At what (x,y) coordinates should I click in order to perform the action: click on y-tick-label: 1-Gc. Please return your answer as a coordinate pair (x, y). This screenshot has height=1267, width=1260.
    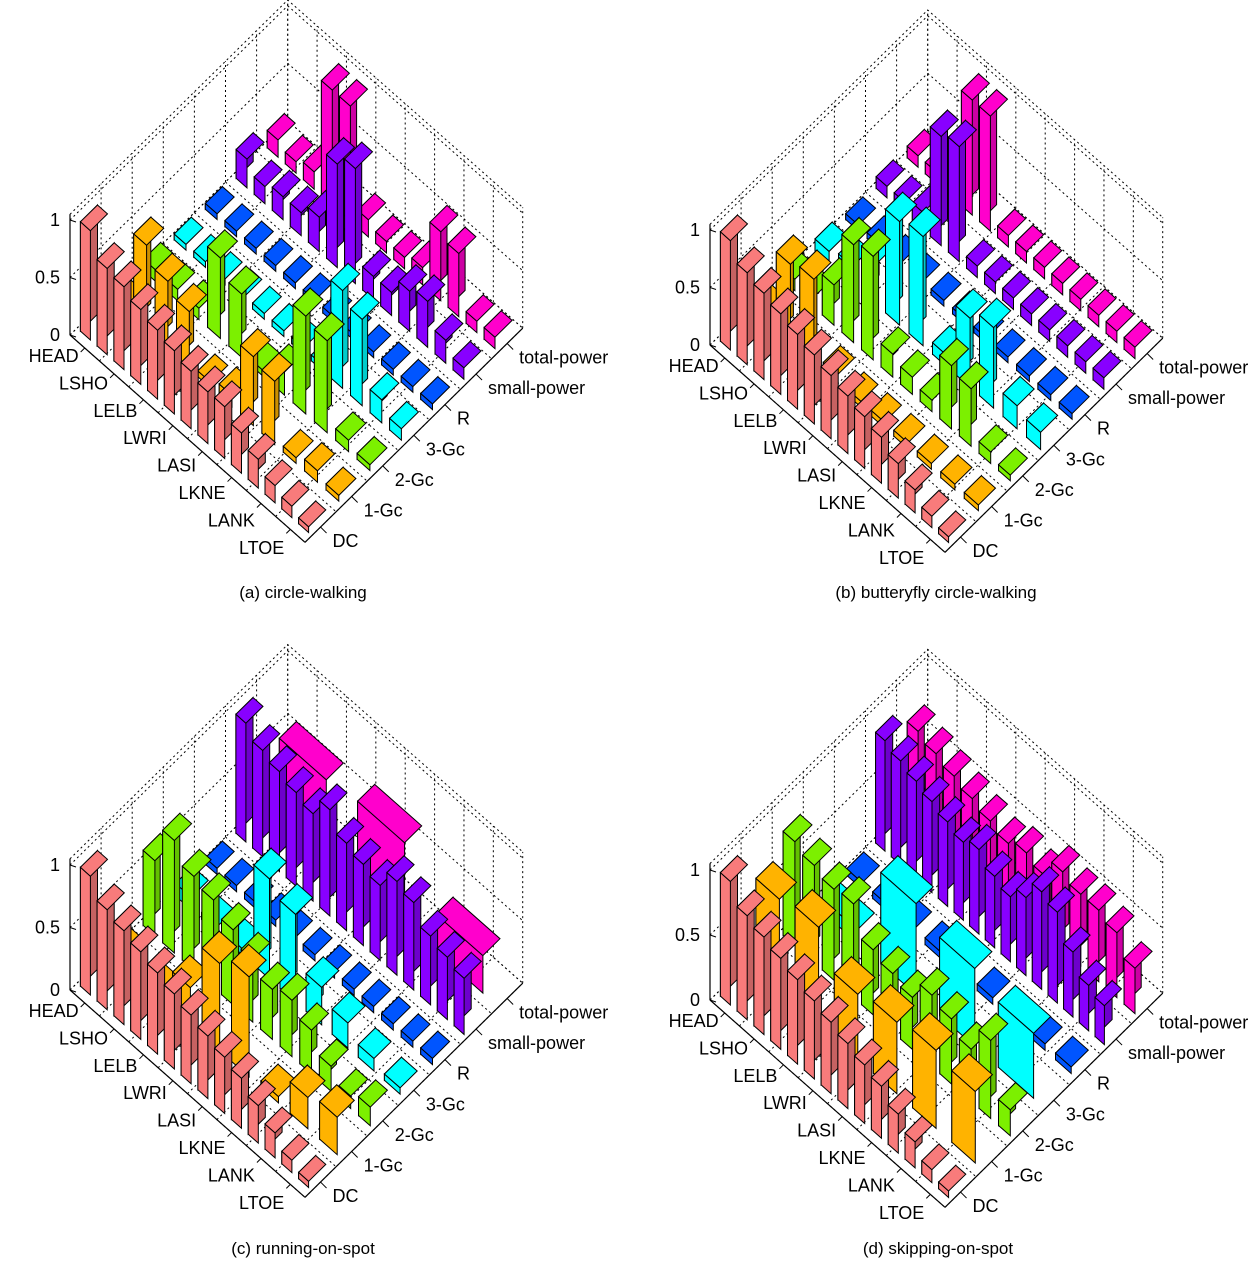
    Looking at the image, I should click on (1023, 1175).